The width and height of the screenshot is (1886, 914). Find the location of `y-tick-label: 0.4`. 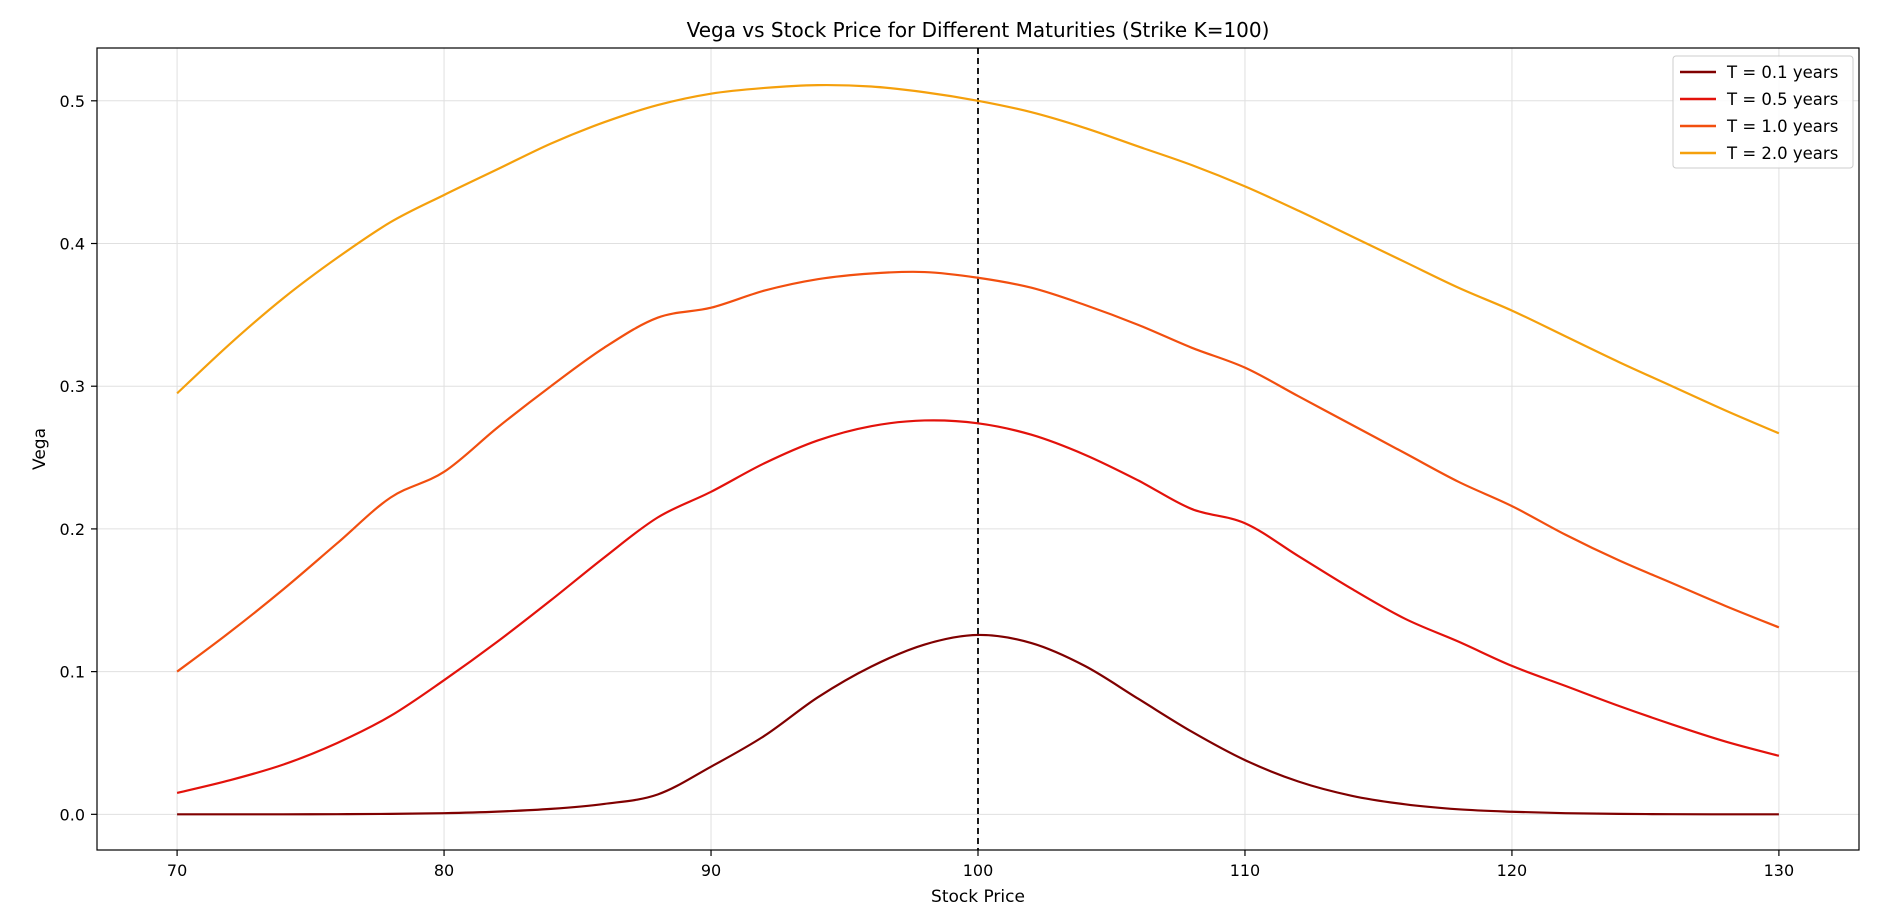

y-tick-label: 0.4 is located at coordinates (72, 244).